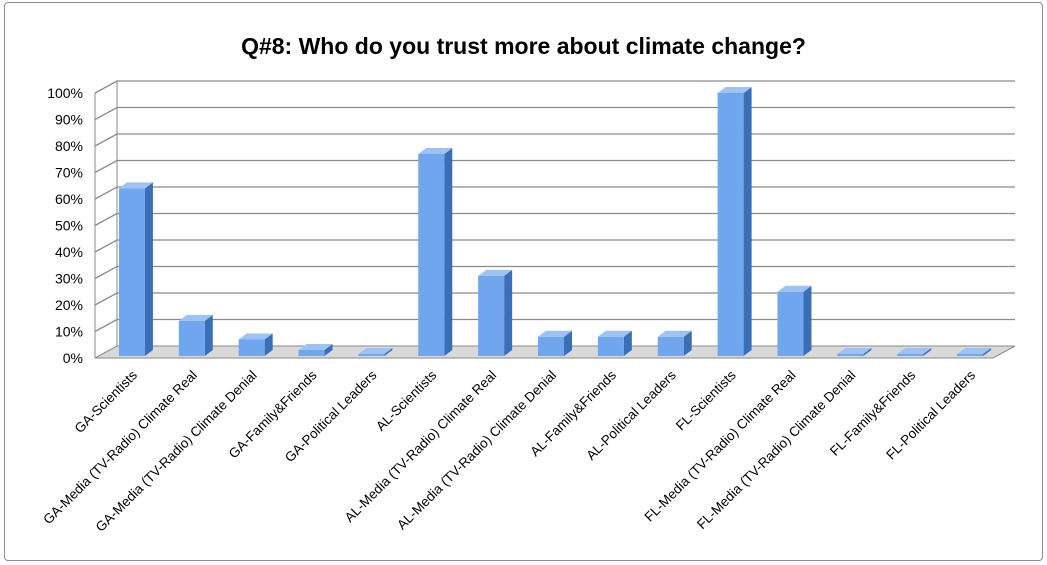 The width and height of the screenshot is (1047, 565). I want to click on y-tick-label: 50%, so click(69, 226).